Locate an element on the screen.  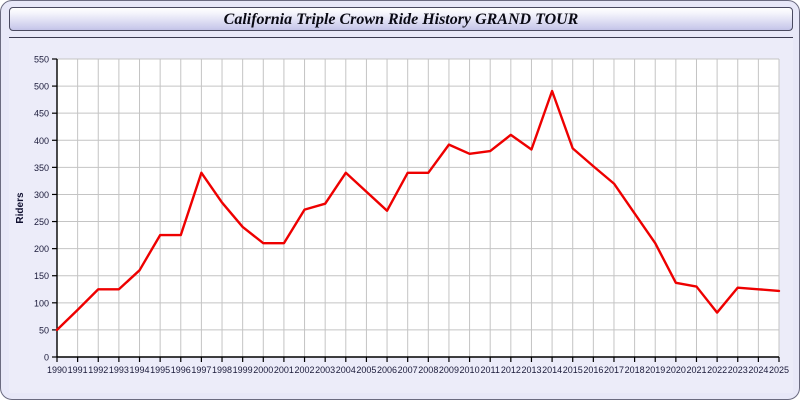
svg-text: 2020 is located at coordinates (676, 370).